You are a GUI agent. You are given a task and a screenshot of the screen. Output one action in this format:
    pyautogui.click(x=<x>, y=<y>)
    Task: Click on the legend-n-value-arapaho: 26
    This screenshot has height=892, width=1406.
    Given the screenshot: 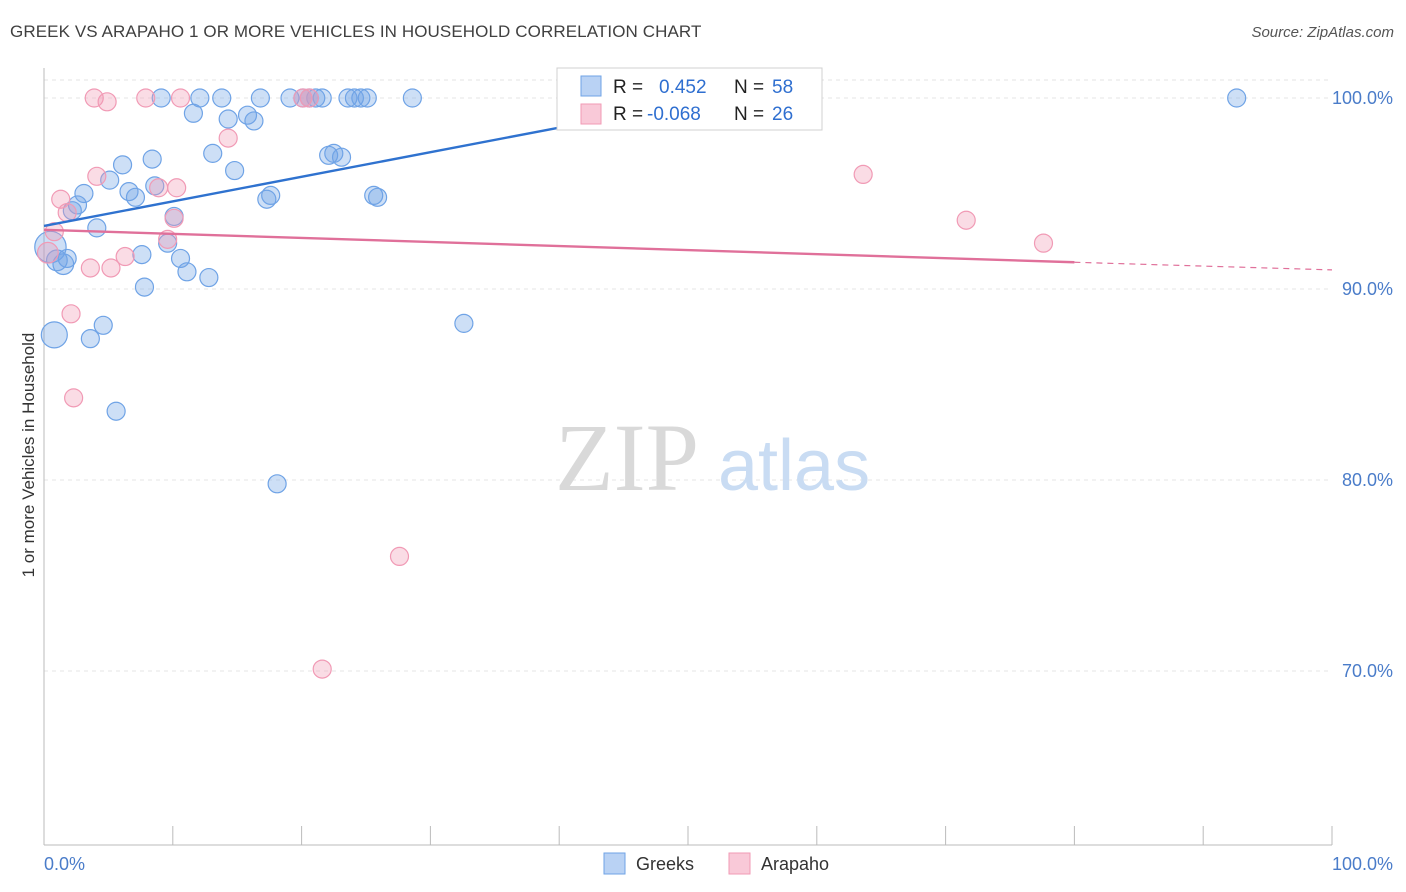 What is the action you would take?
    pyautogui.click(x=782, y=114)
    